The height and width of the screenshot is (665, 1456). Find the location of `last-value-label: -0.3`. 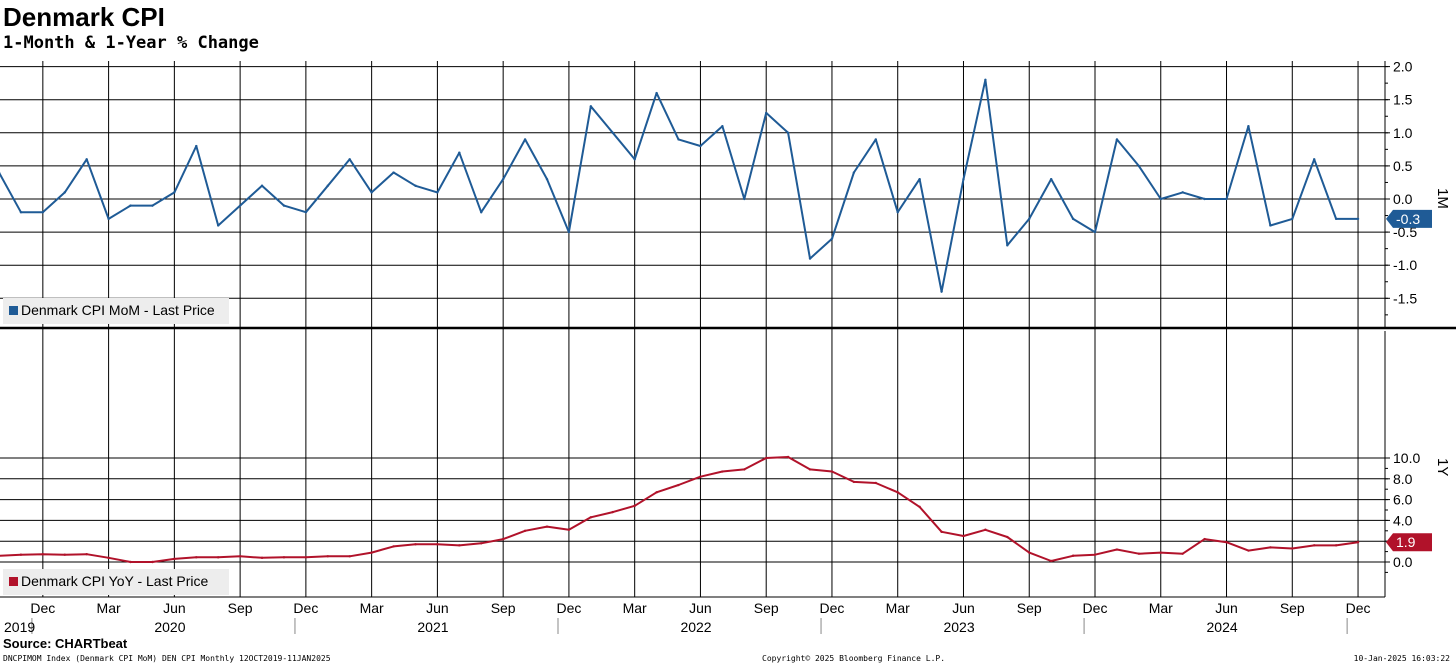

last-value-label: -0.3 is located at coordinates (1408, 219).